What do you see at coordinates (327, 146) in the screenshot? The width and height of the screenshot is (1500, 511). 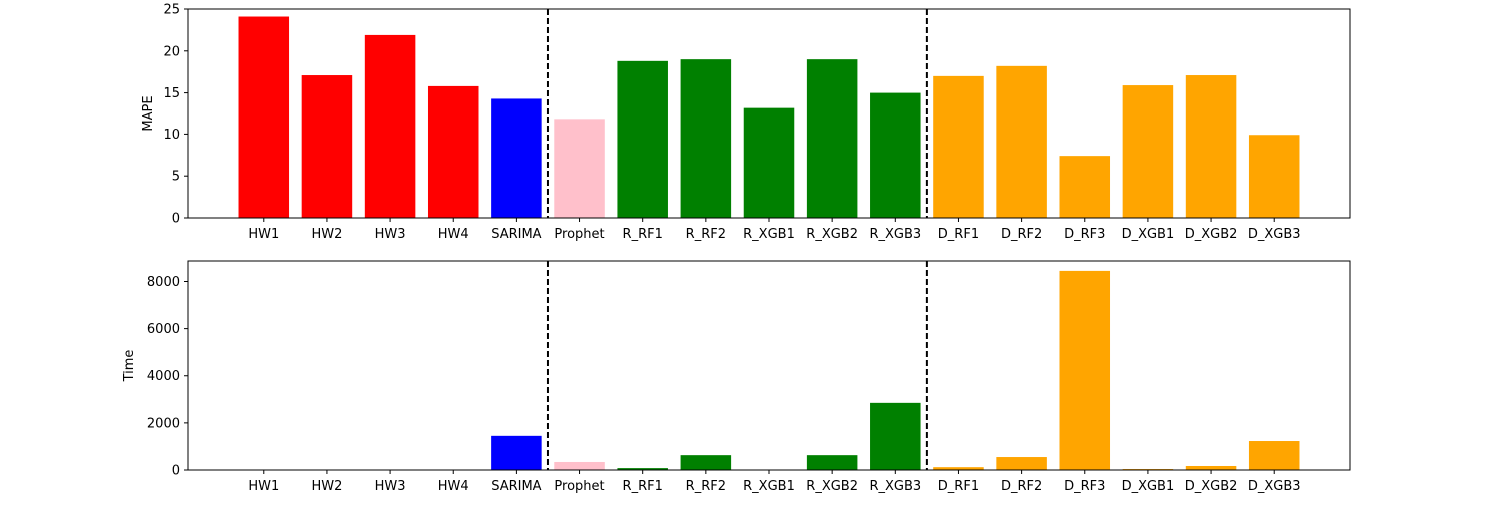 I see `bar-HW2` at bounding box center [327, 146].